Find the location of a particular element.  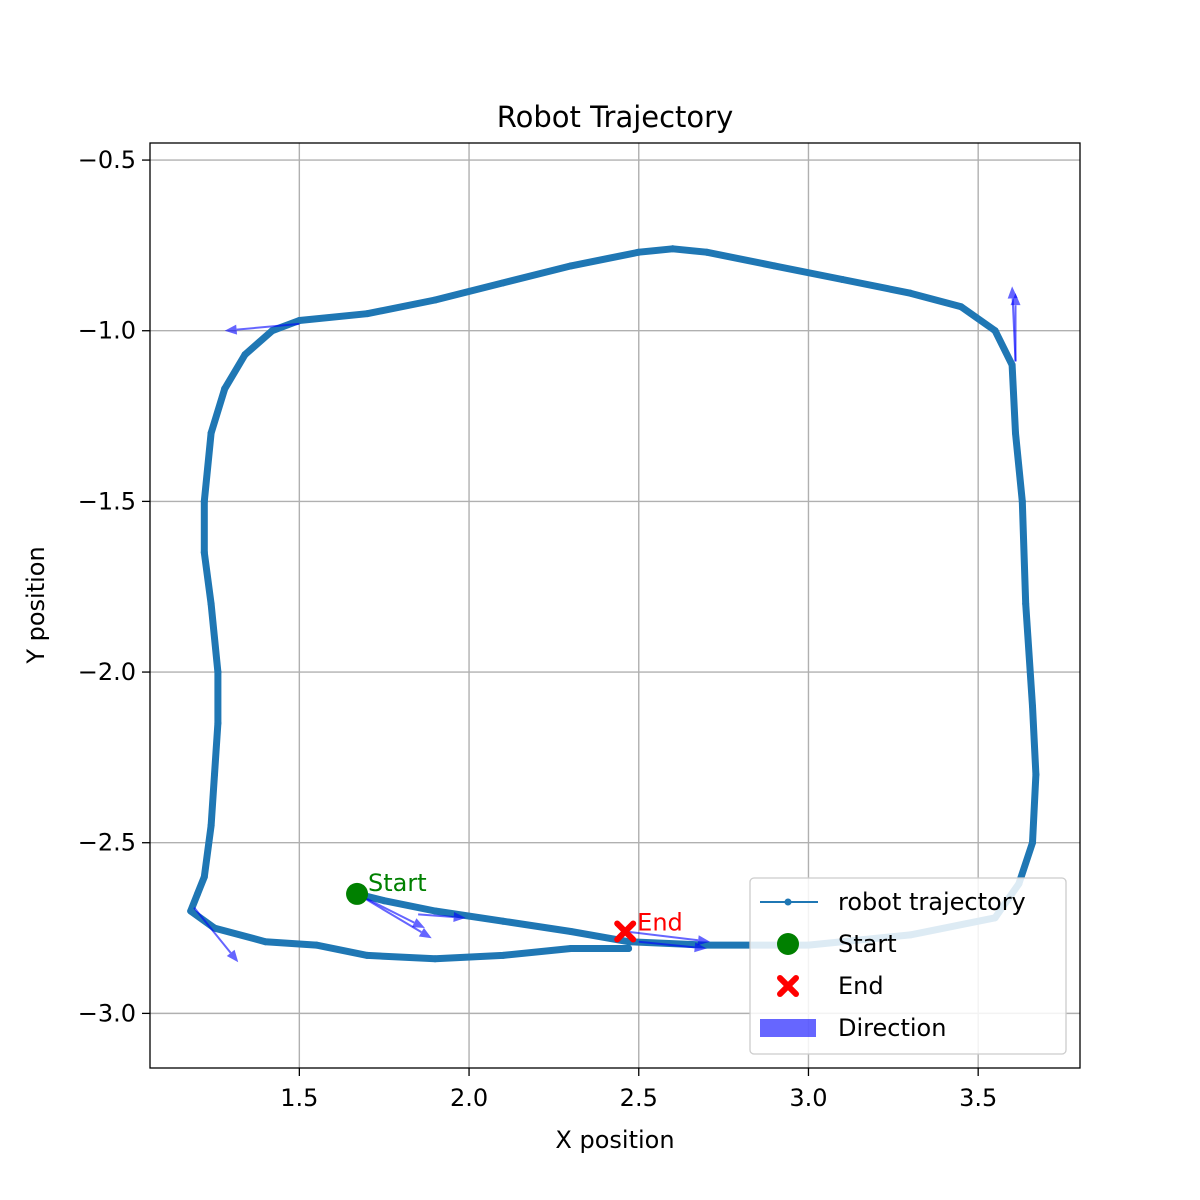

y-tick-label: −1.0 is located at coordinates (107, 331).